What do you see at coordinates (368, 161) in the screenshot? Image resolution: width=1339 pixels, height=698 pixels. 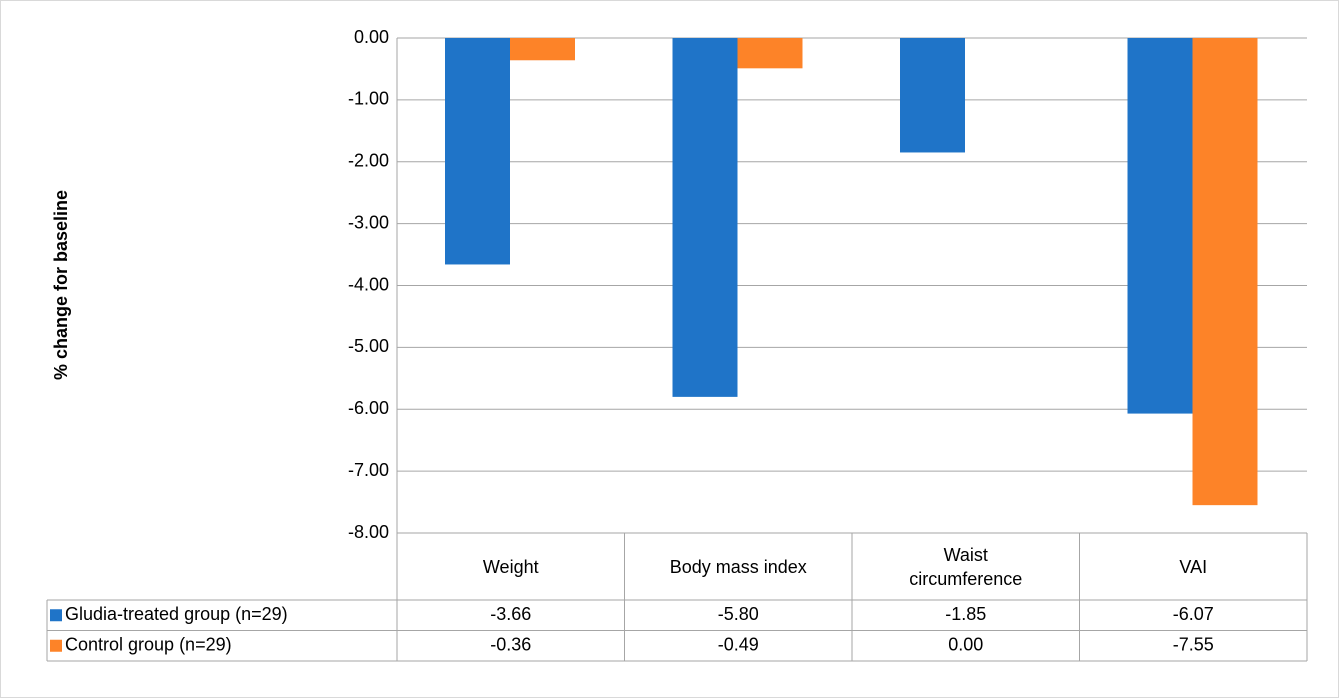 I see `y-tick-label: -2.00` at bounding box center [368, 161].